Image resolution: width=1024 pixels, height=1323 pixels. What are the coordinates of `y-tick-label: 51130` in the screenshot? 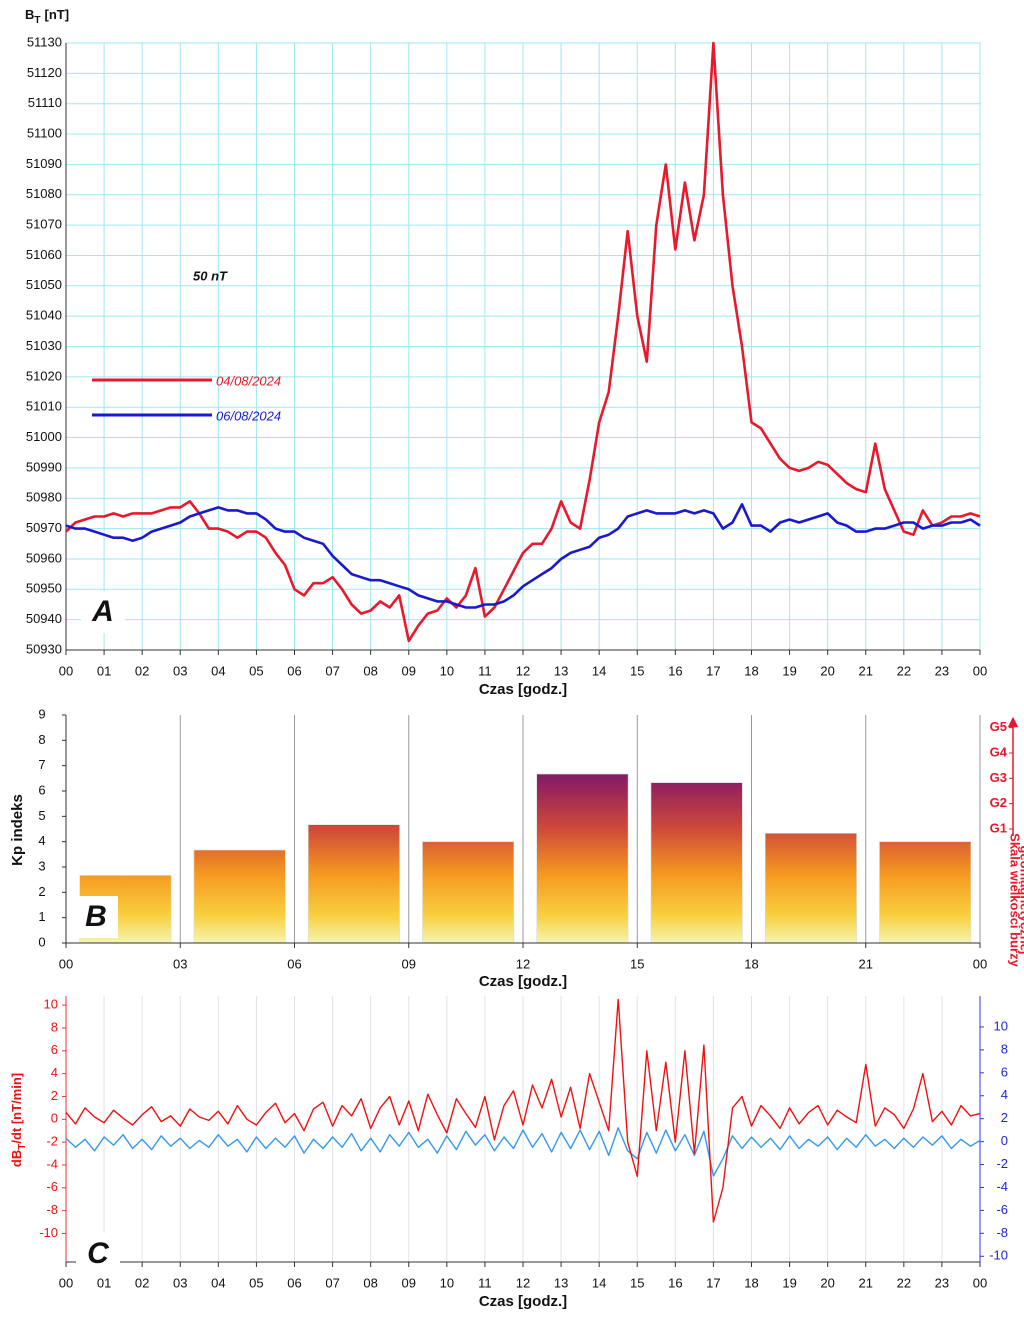 It's located at (44, 41).